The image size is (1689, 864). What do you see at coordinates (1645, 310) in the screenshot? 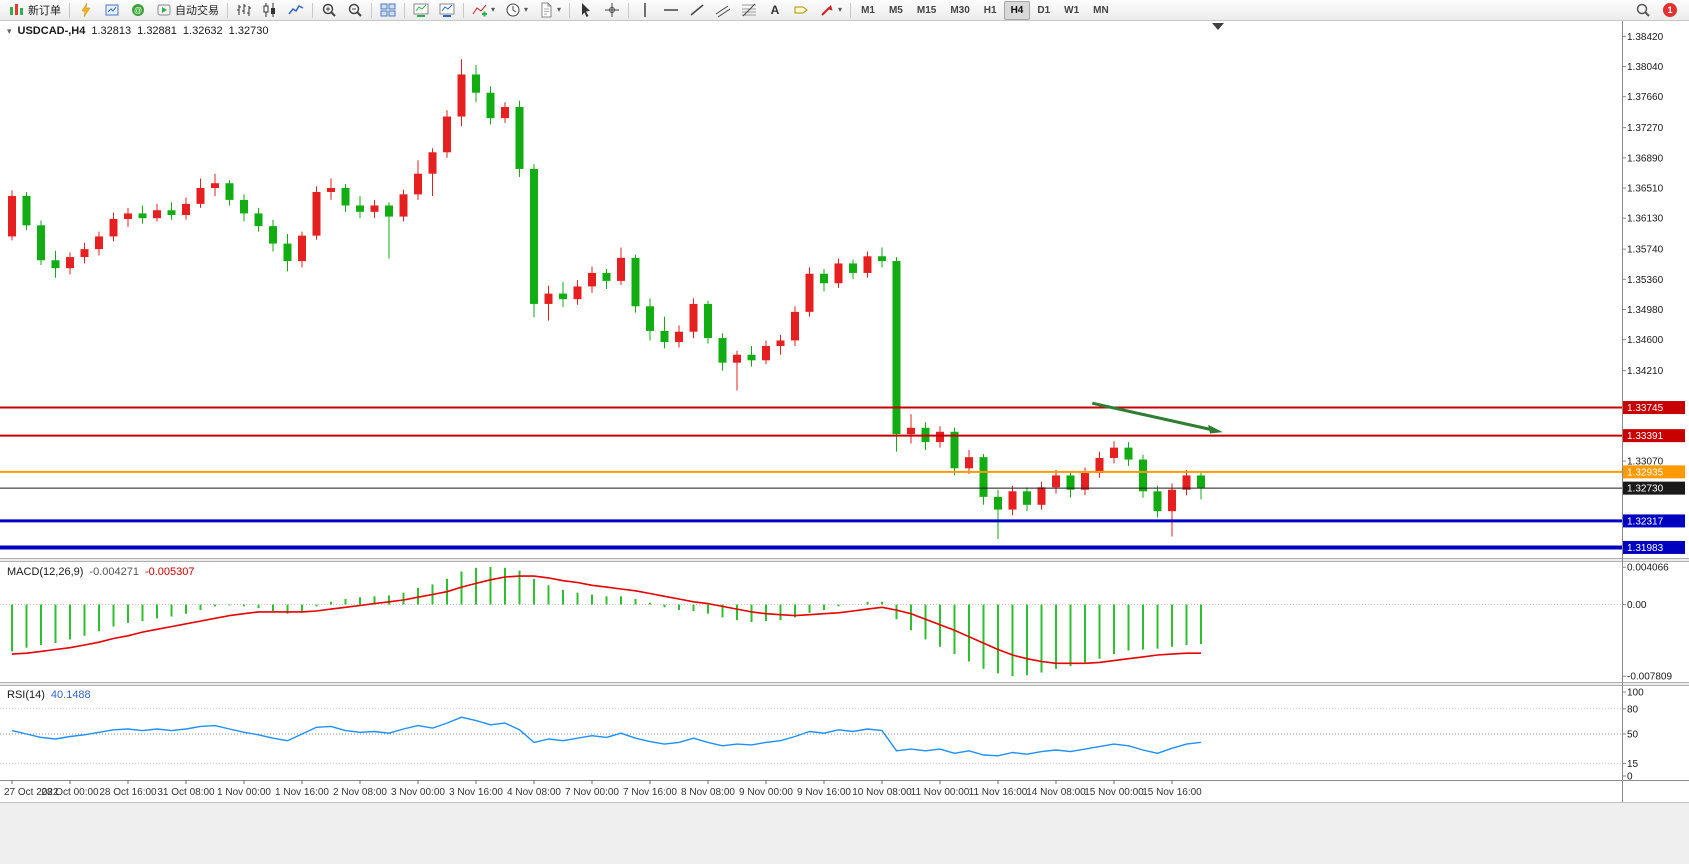
I see `price-axis-label: 1.34980` at bounding box center [1645, 310].